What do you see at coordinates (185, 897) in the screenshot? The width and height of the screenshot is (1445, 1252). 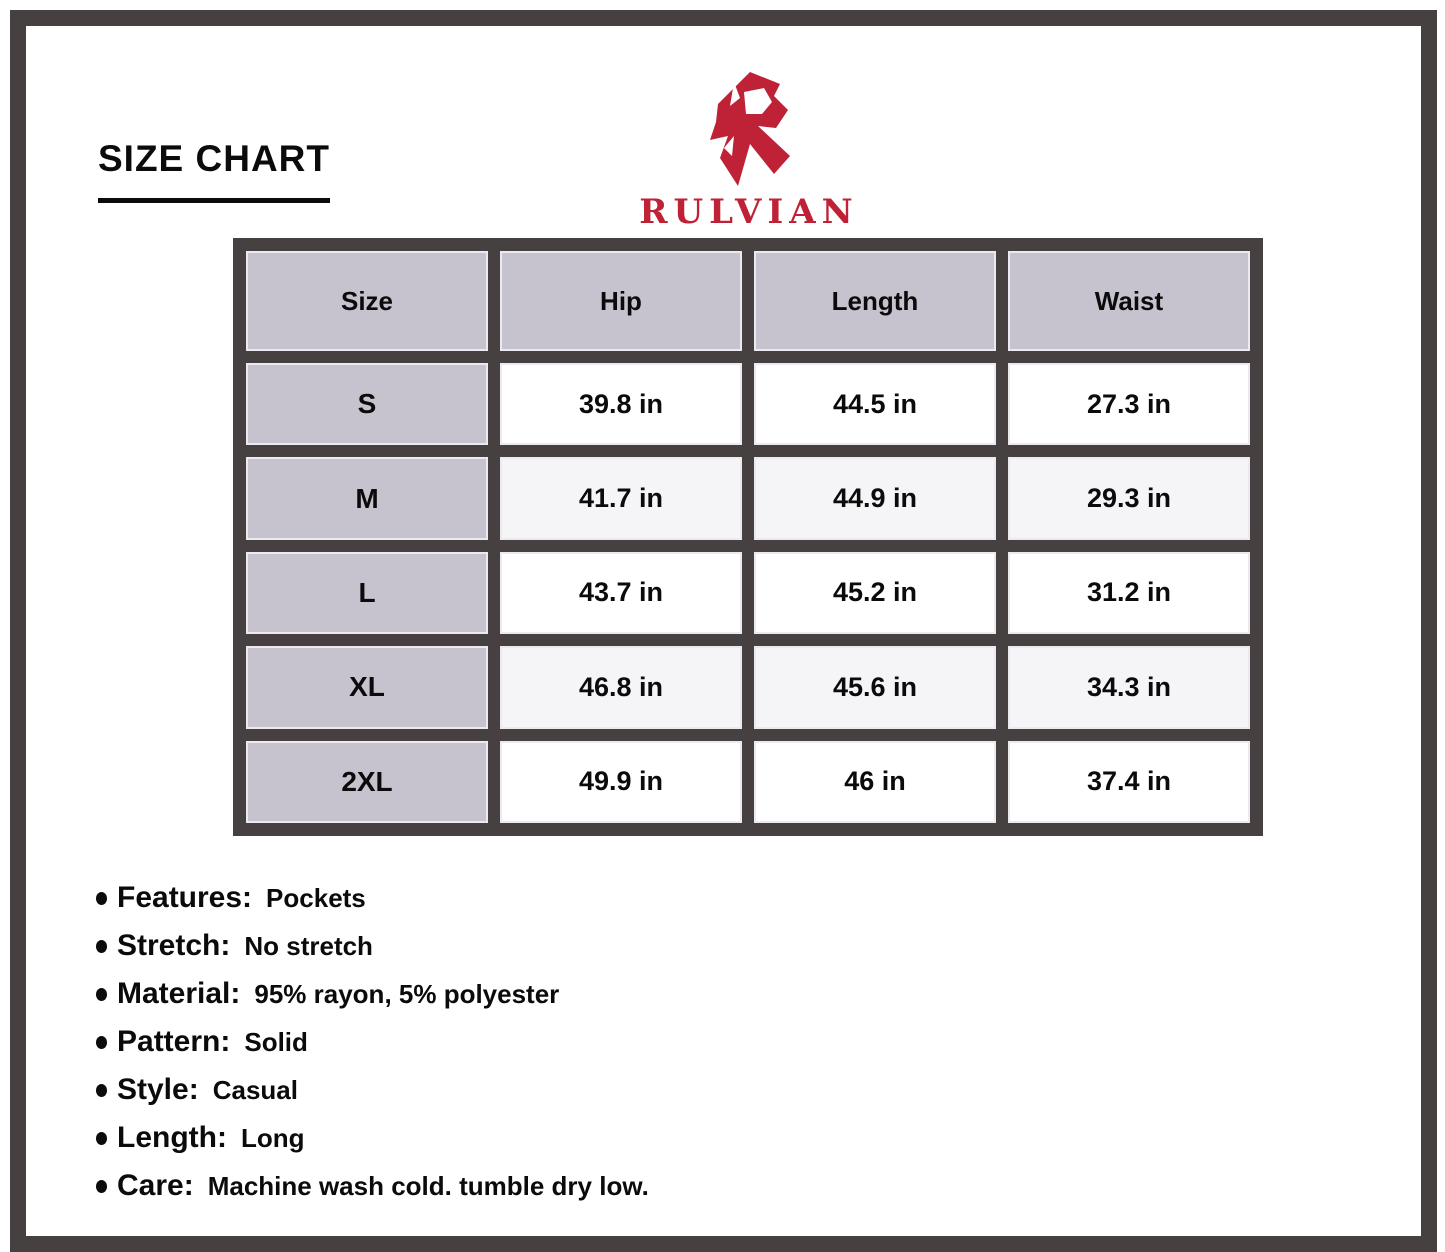 I see `detail-label: Features:` at bounding box center [185, 897].